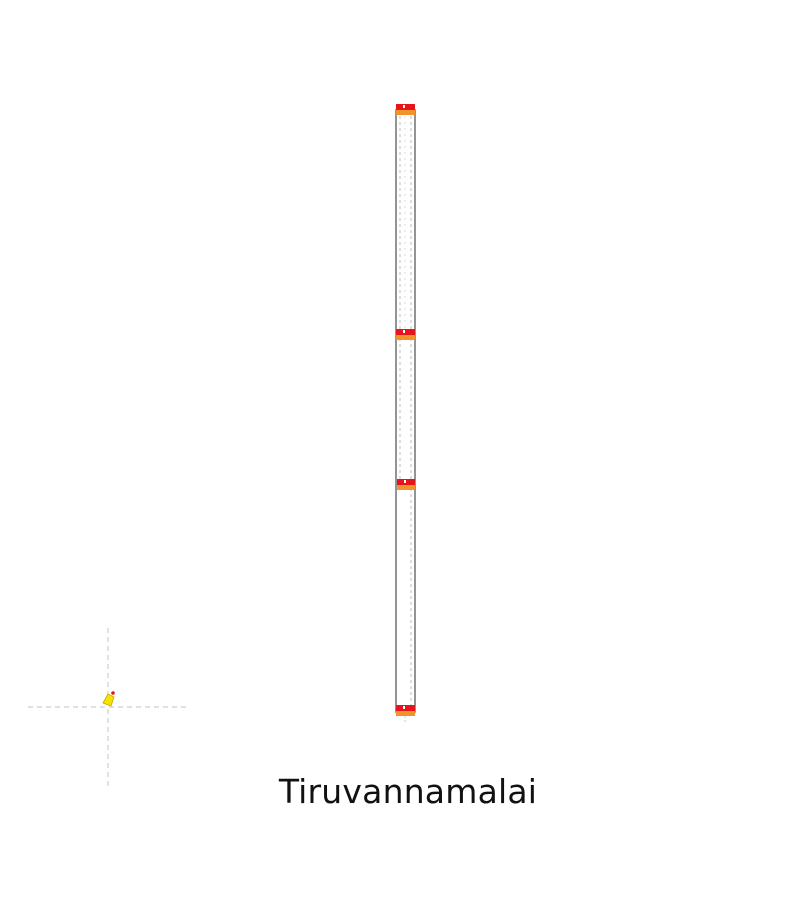  What do you see at coordinates (408, 791) in the screenshot?
I see `place-name-label: Tiruvannamalai` at bounding box center [408, 791].